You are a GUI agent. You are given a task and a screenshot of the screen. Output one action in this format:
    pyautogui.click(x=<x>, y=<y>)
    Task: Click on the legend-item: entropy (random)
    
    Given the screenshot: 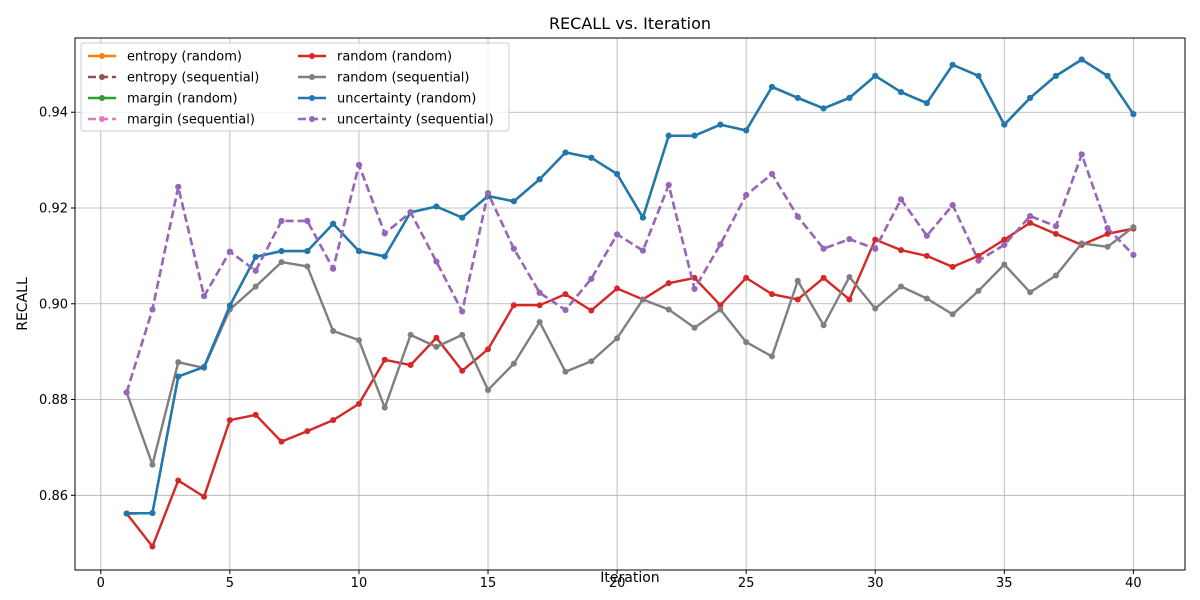 What is the action you would take?
    pyautogui.click(x=165, y=57)
    